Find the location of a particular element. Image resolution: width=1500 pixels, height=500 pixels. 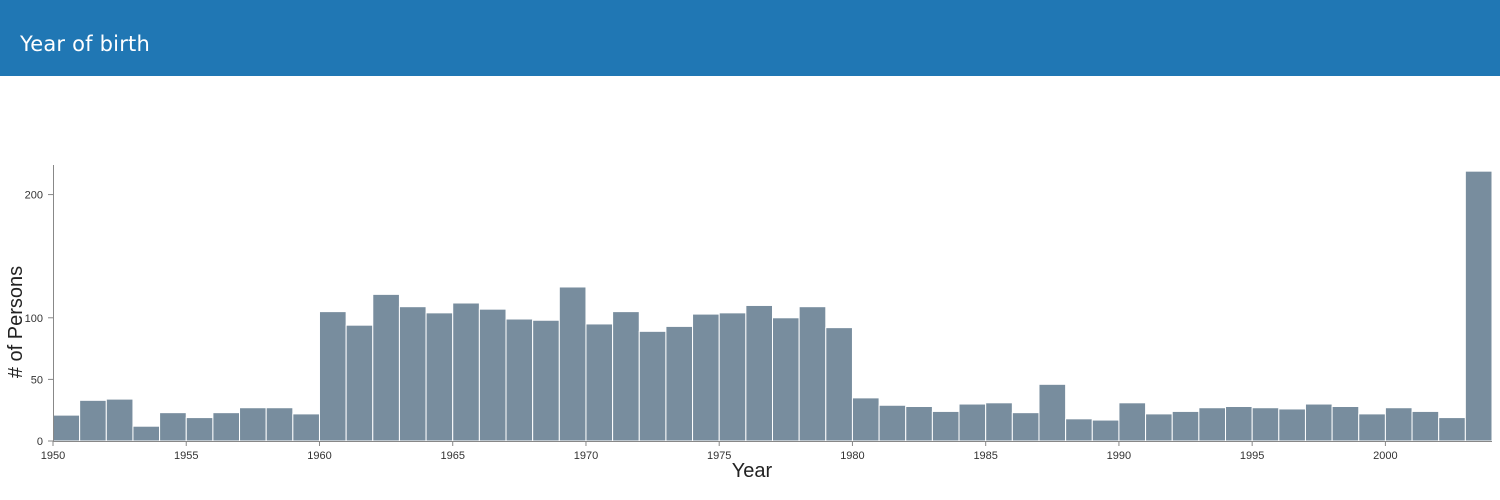

bar-1980 is located at coordinates (865, 419).